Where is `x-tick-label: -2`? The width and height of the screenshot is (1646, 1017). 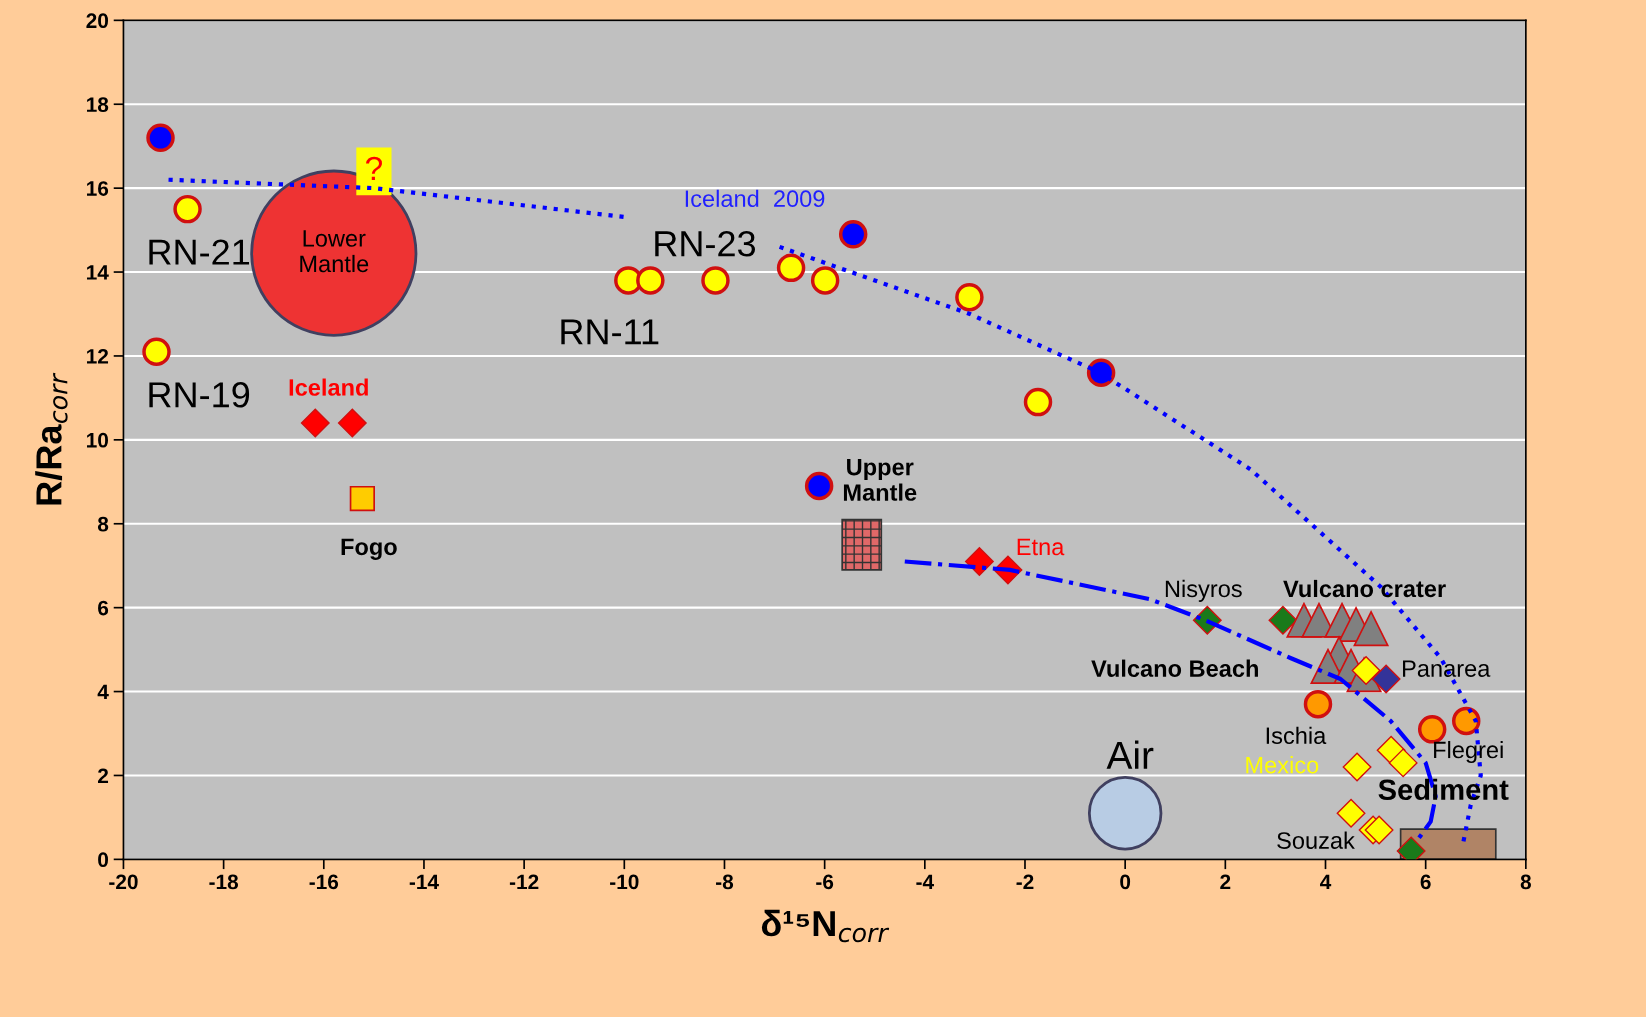
x-tick-label: -2 is located at coordinates (1025, 882).